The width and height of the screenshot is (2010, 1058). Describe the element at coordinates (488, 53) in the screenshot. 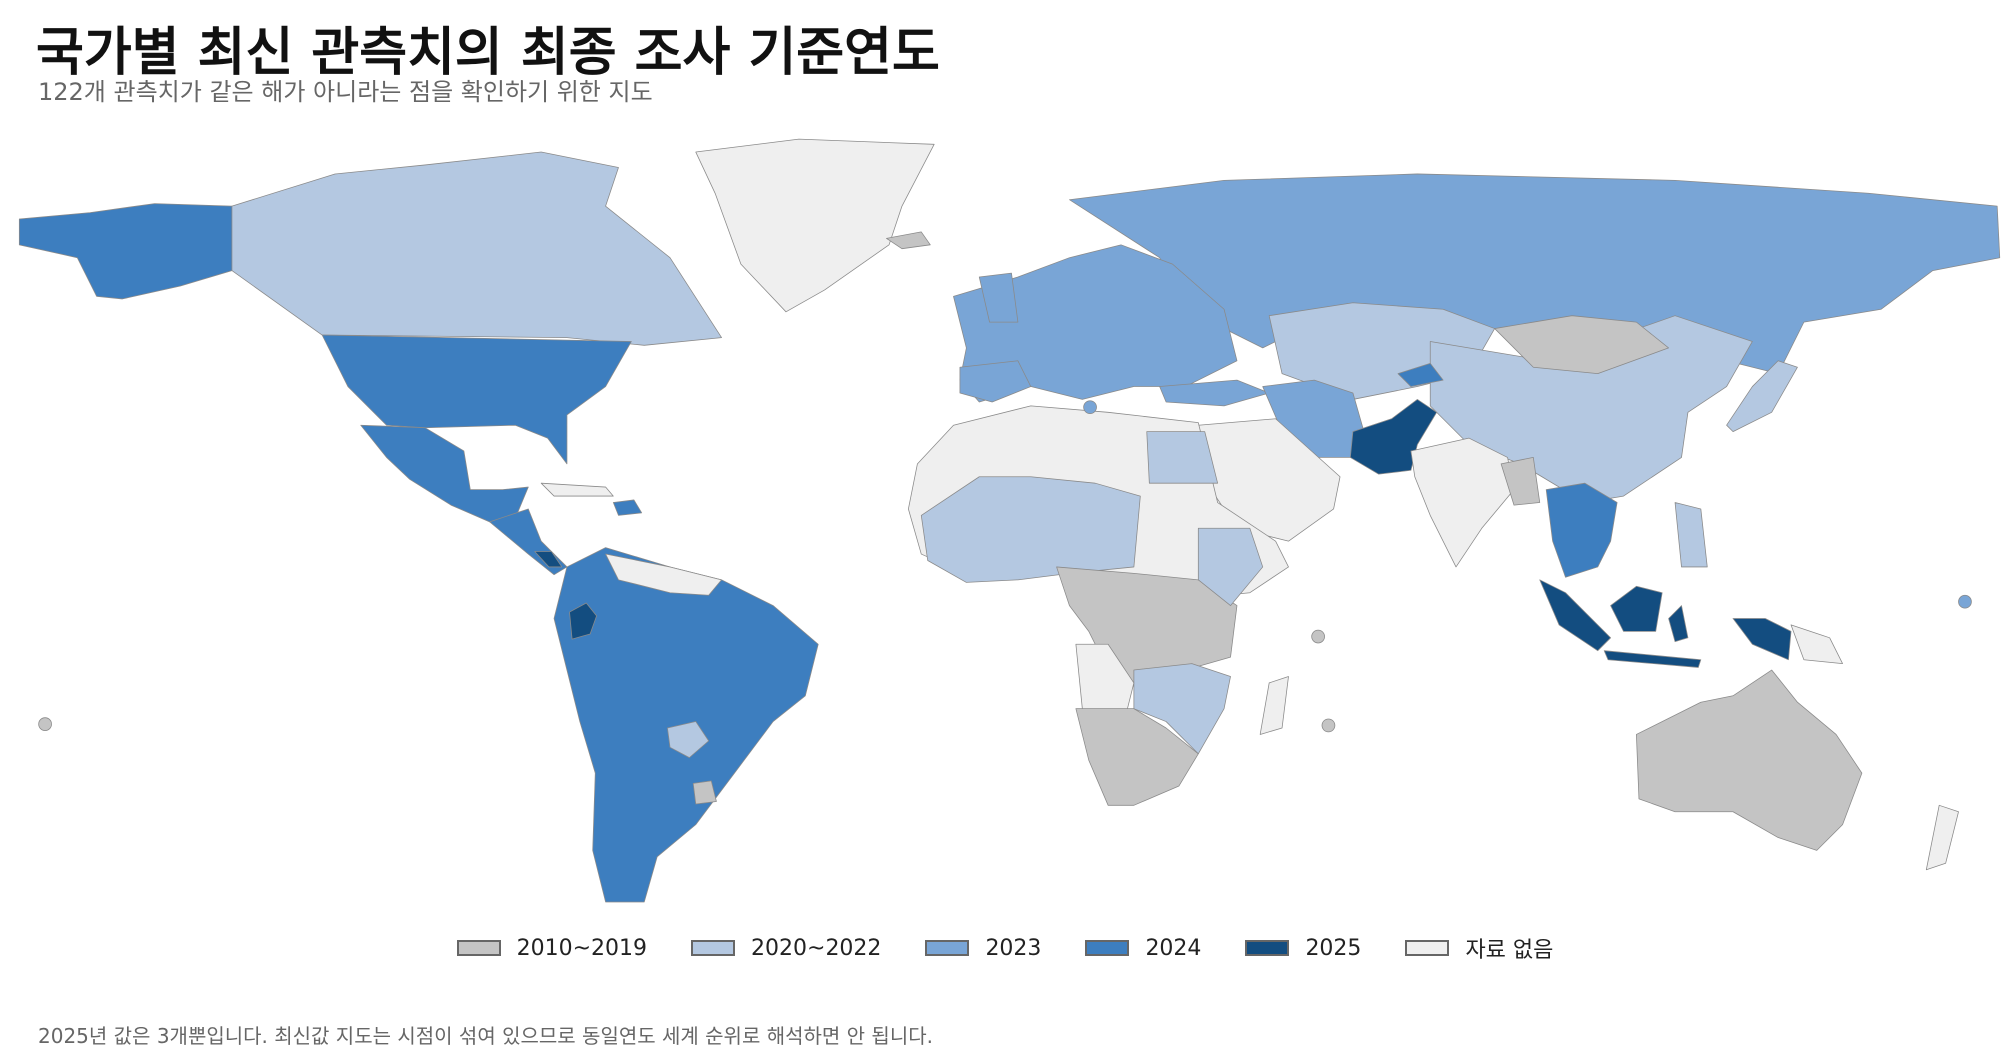

I see `title: 국가별 최신 관측치의 최종 조사 기준연도` at that location.